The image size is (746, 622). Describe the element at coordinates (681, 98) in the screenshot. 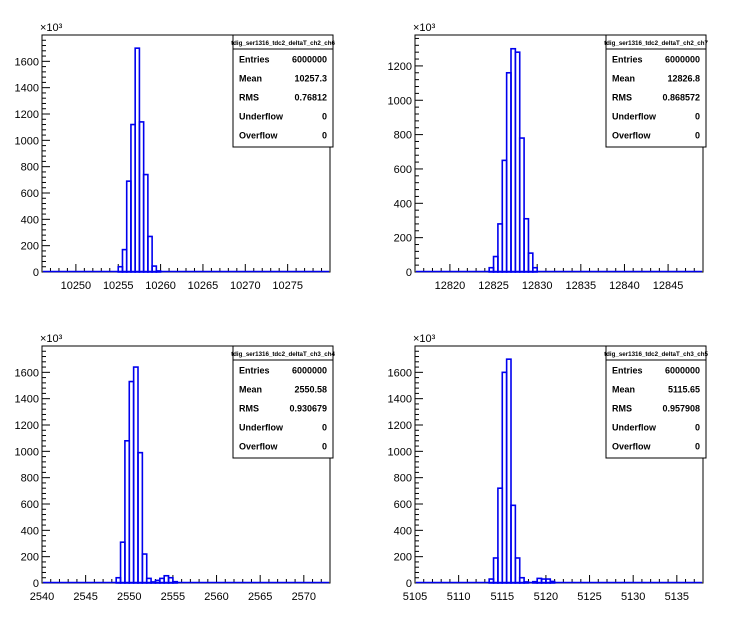

I see `stats-row-value: 0.868572` at that location.